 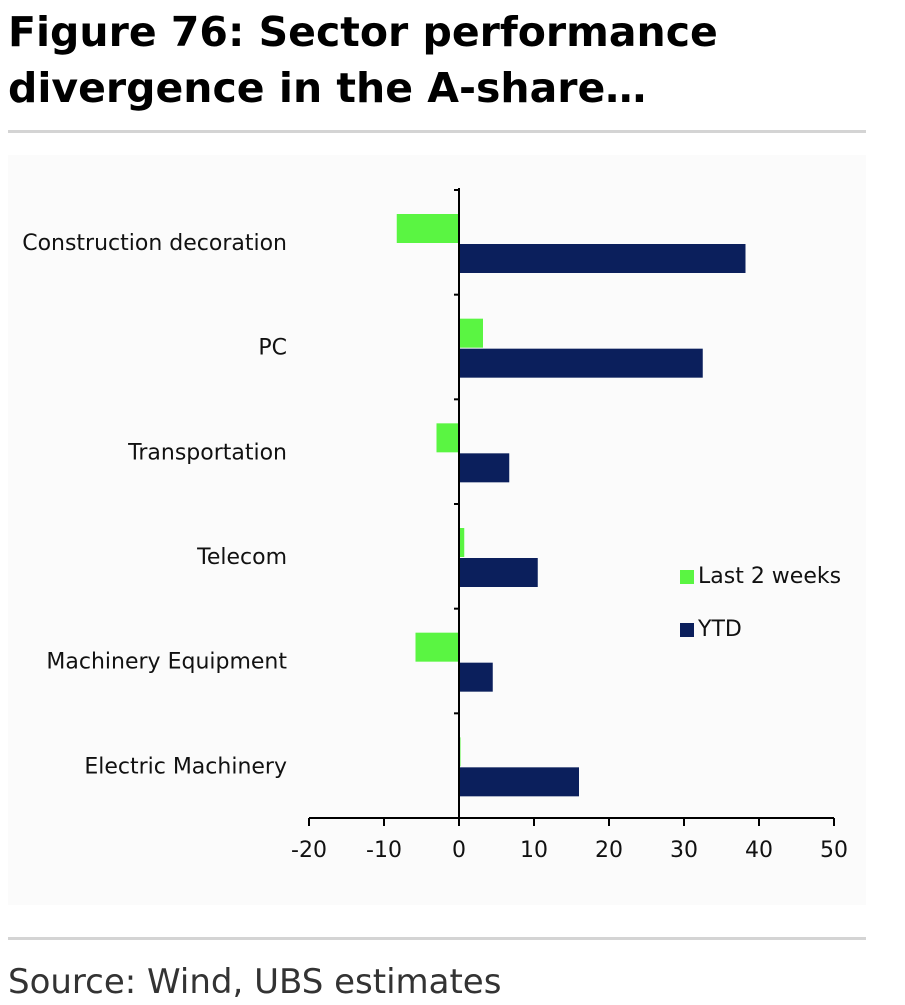 What do you see at coordinates (207, 452) in the screenshot?
I see `category-label-transportation: Transportation` at bounding box center [207, 452].